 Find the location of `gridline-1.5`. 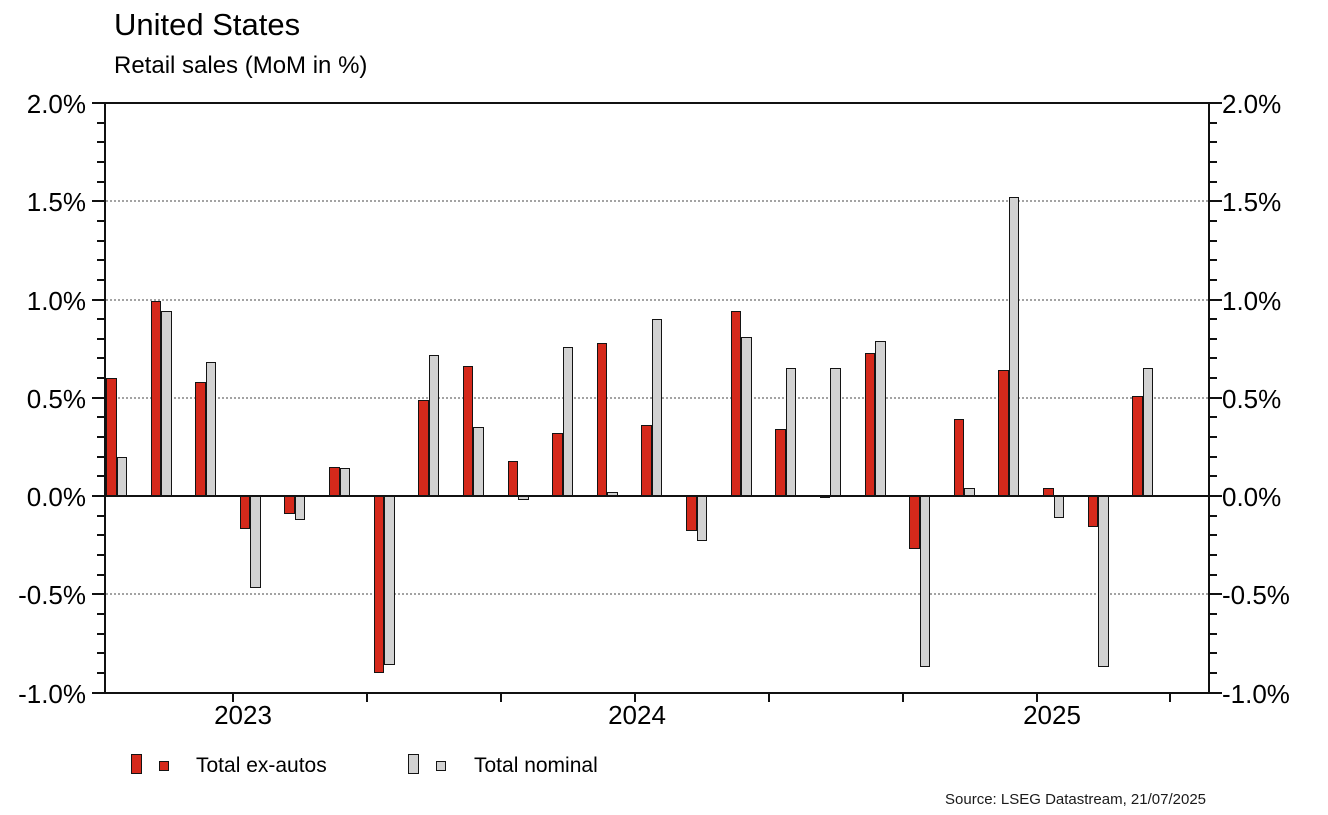

gridline-1.5 is located at coordinates (657, 201).